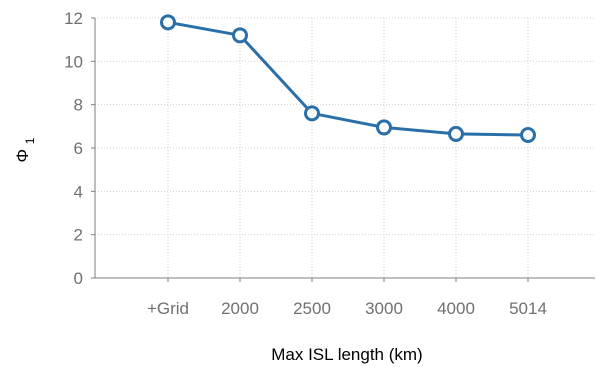 Image resolution: width=602 pixels, height=367 pixels. Describe the element at coordinates (78, 235) in the screenshot. I see `y-tick-label: 2` at that location.